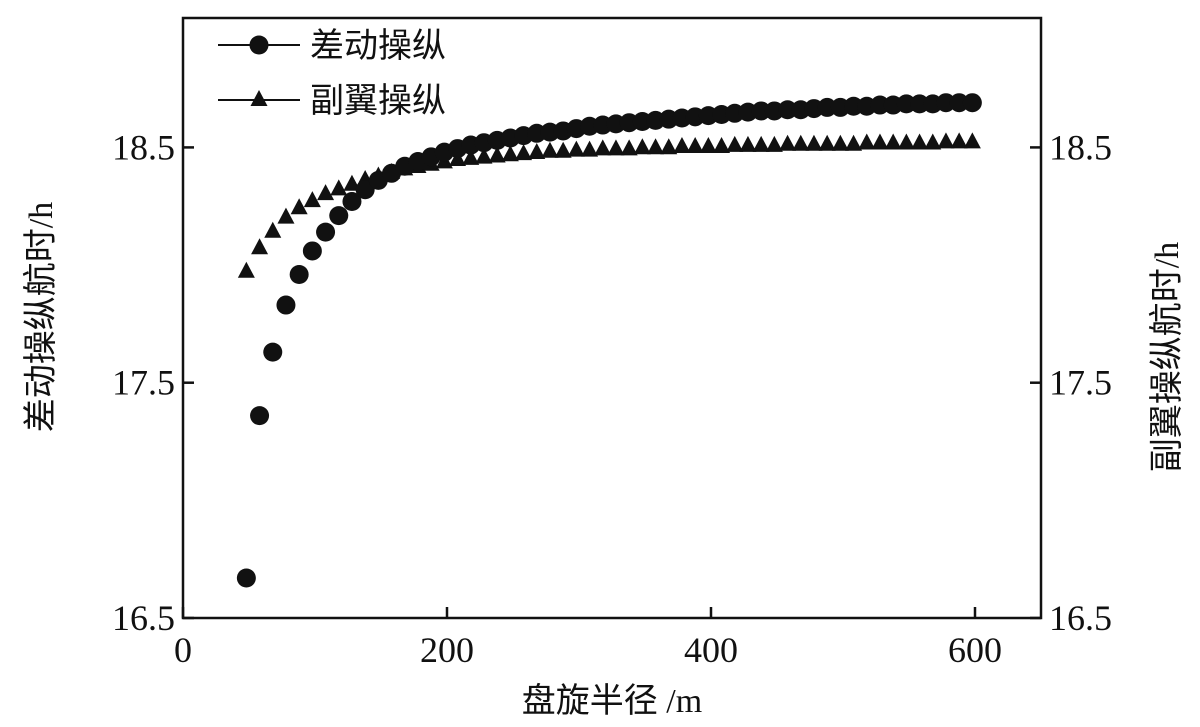 The height and width of the screenshot is (727, 1200). What do you see at coordinates (332, 73) in the screenshot?
I see `legend: 差动操纵 副翼操纵` at bounding box center [332, 73].